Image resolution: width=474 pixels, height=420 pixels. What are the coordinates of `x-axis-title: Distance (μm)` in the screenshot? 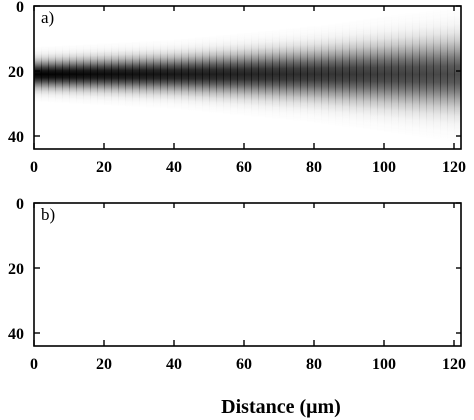 It's located at (281, 407).